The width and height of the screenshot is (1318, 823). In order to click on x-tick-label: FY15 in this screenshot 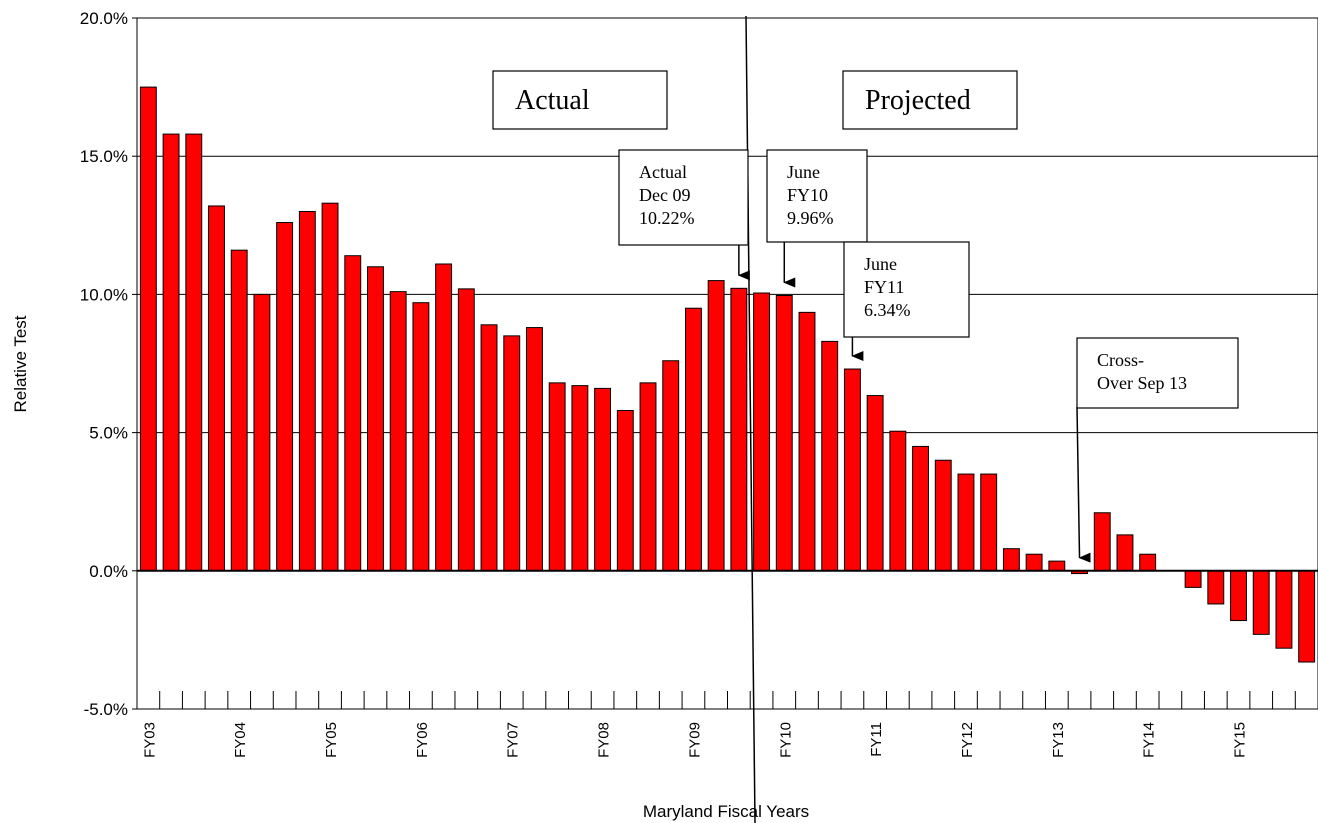, I will do `click(1240, 740)`.